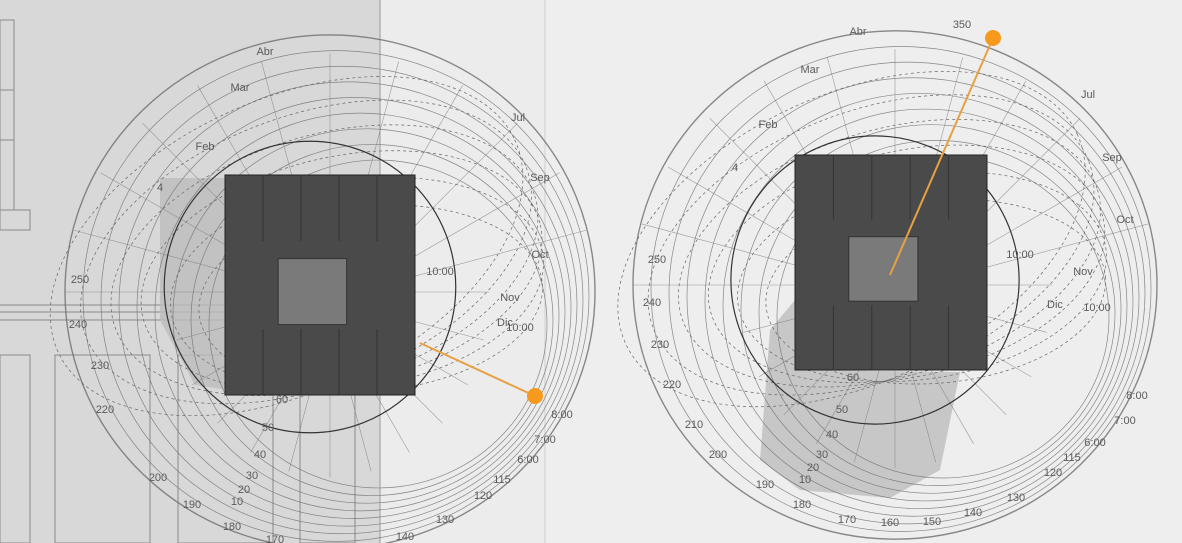  What do you see at coordinates (932, 522) in the screenshot?
I see `degree-label: 150` at bounding box center [932, 522].